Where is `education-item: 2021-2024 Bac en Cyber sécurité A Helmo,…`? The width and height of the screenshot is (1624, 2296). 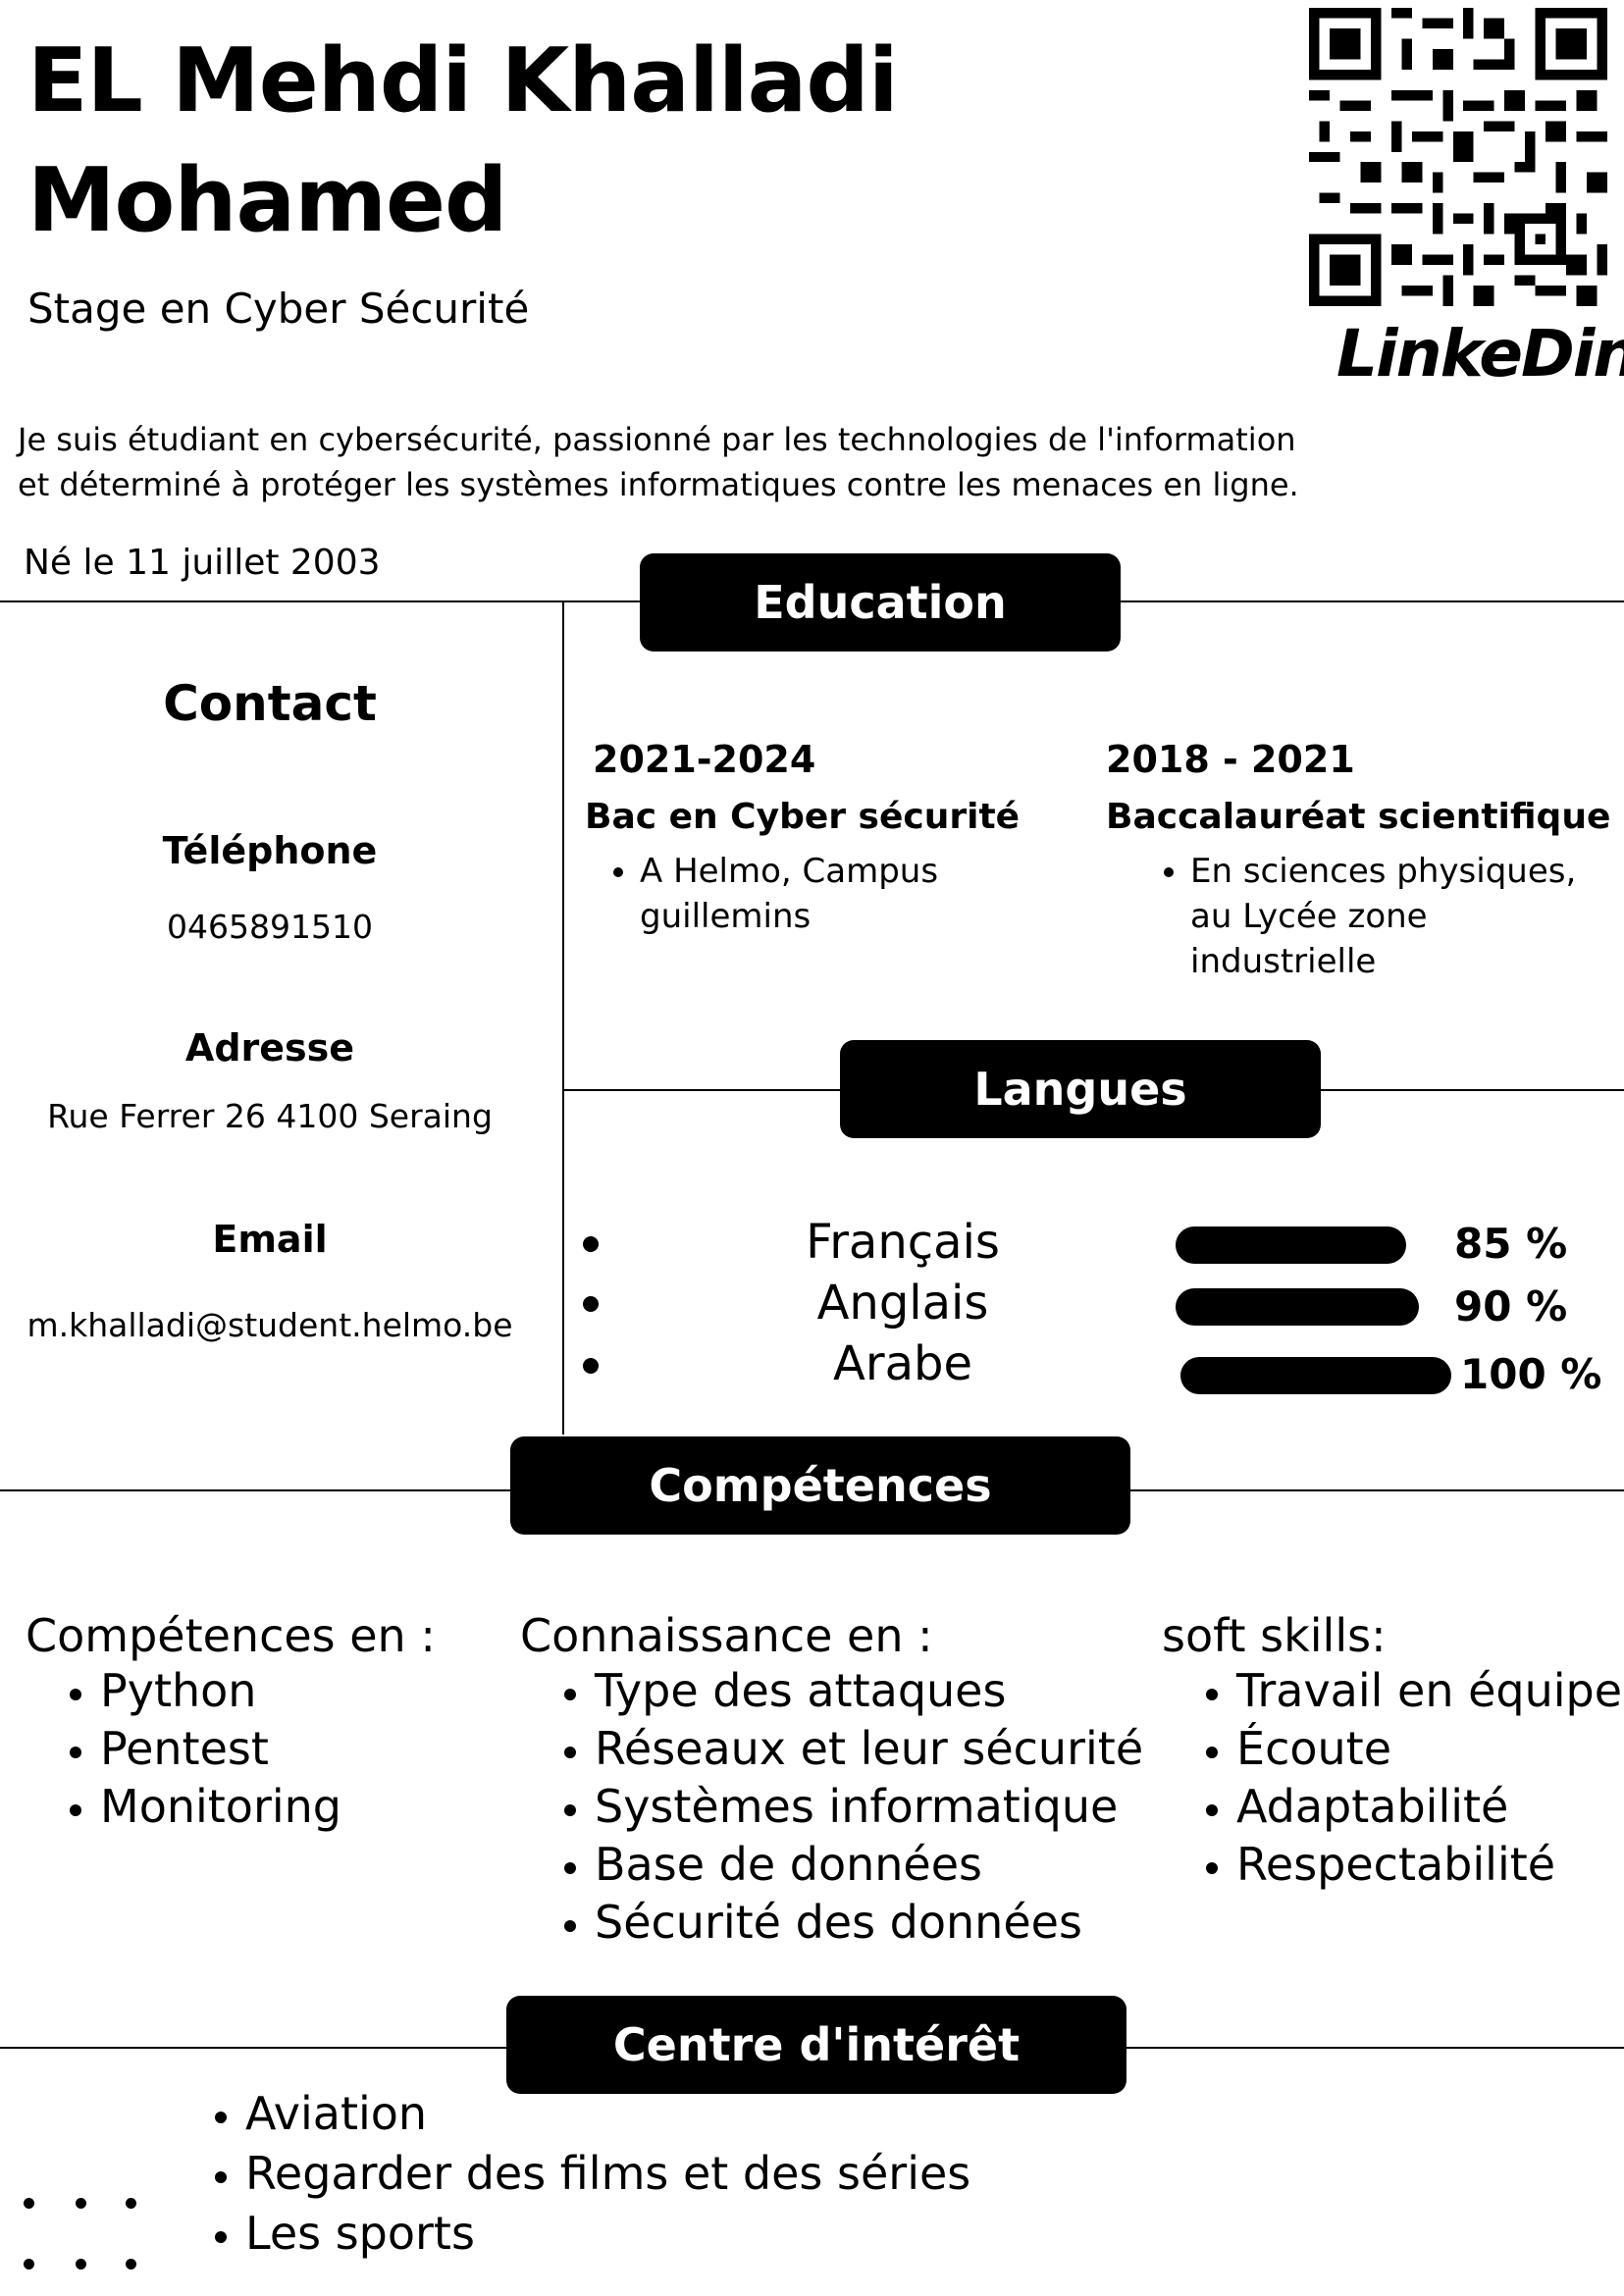 education-item: 2021-2024 Bac en Cyber sécurité A Helmo,… is located at coordinates (840, 838).